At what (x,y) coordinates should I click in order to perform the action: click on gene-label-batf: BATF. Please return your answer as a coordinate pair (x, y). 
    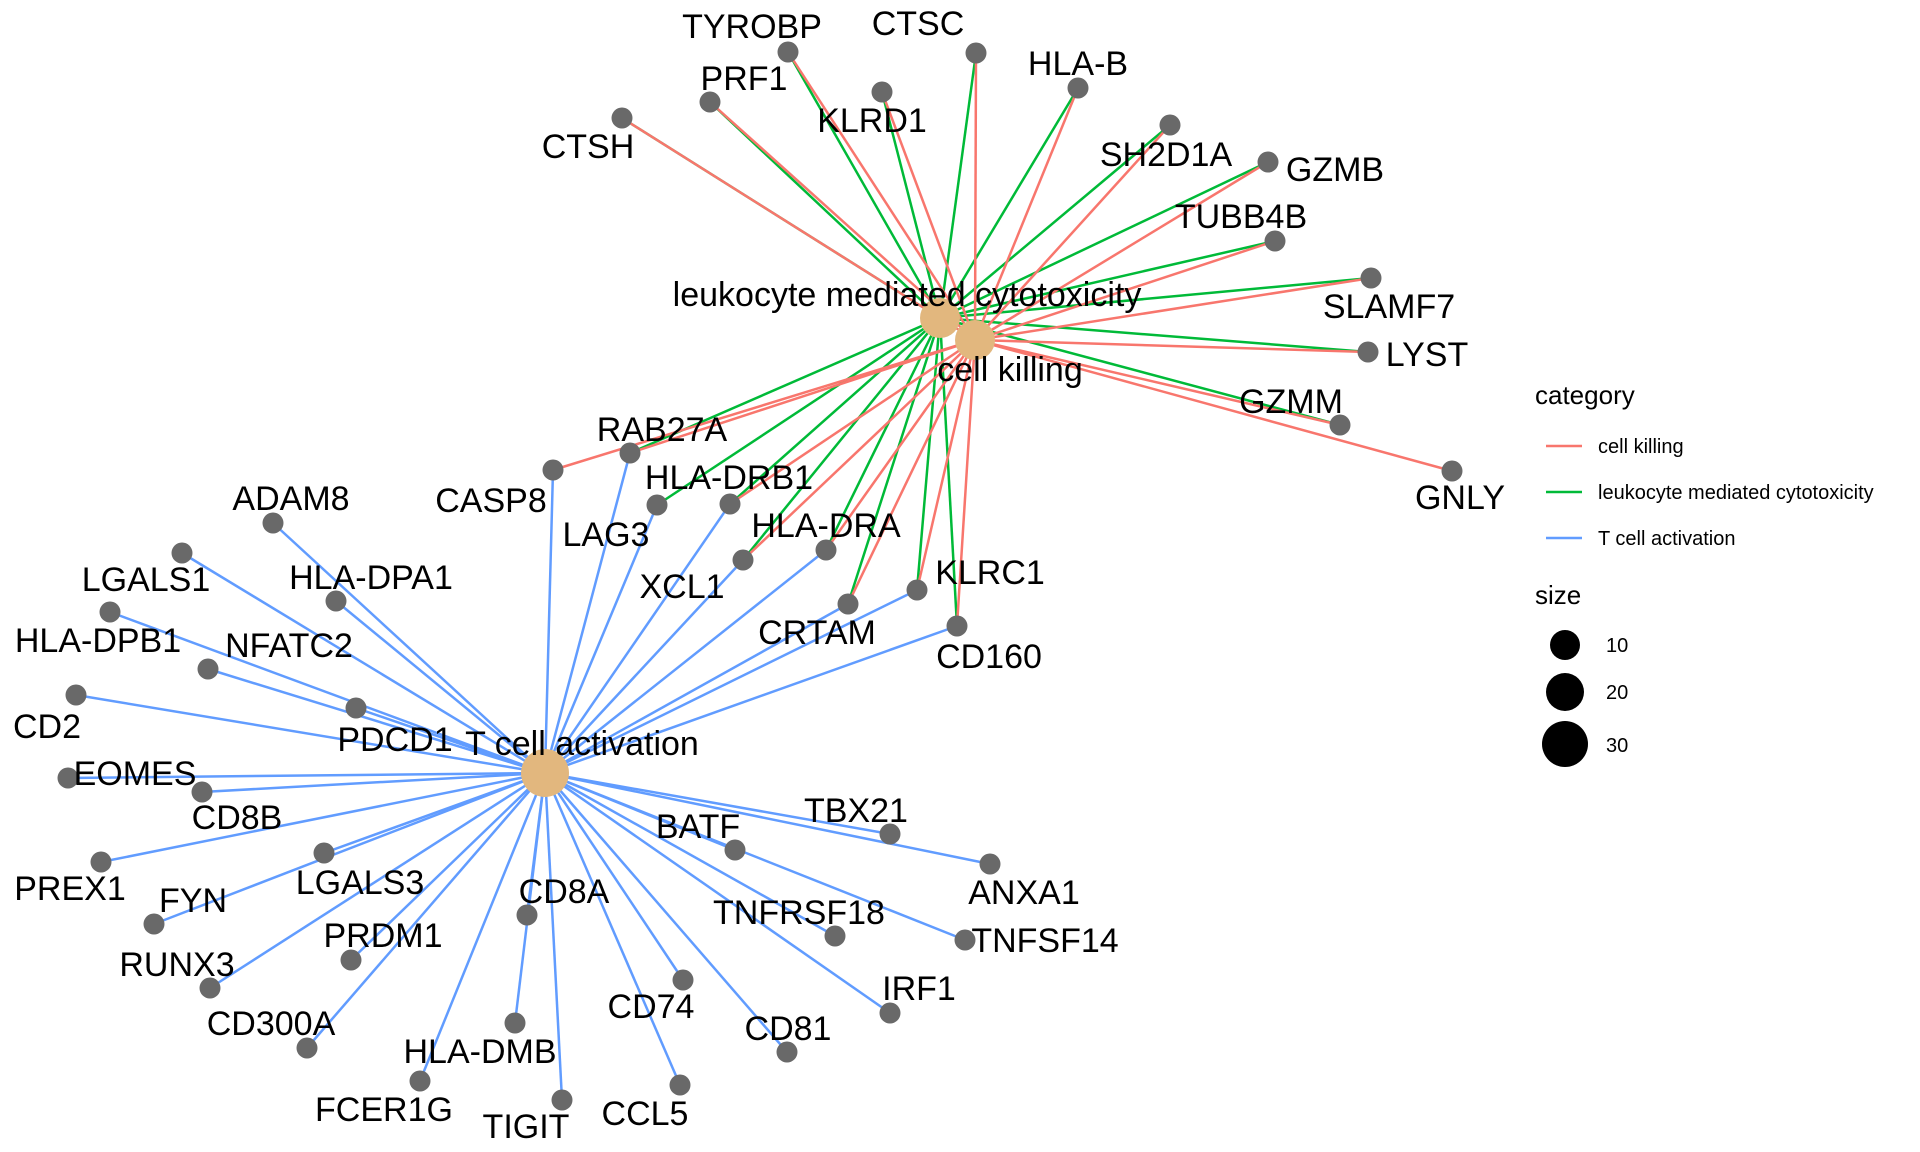
    Looking at the image, I should click on (698, 827).